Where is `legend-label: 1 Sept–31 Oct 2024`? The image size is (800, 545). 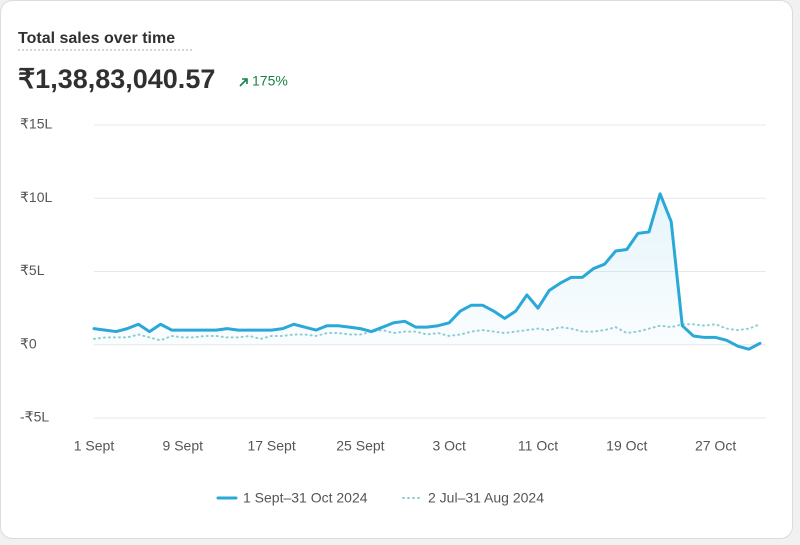
legend-label: 1 Sept–31 Oct 2024 is located at coordinates (305, 498).